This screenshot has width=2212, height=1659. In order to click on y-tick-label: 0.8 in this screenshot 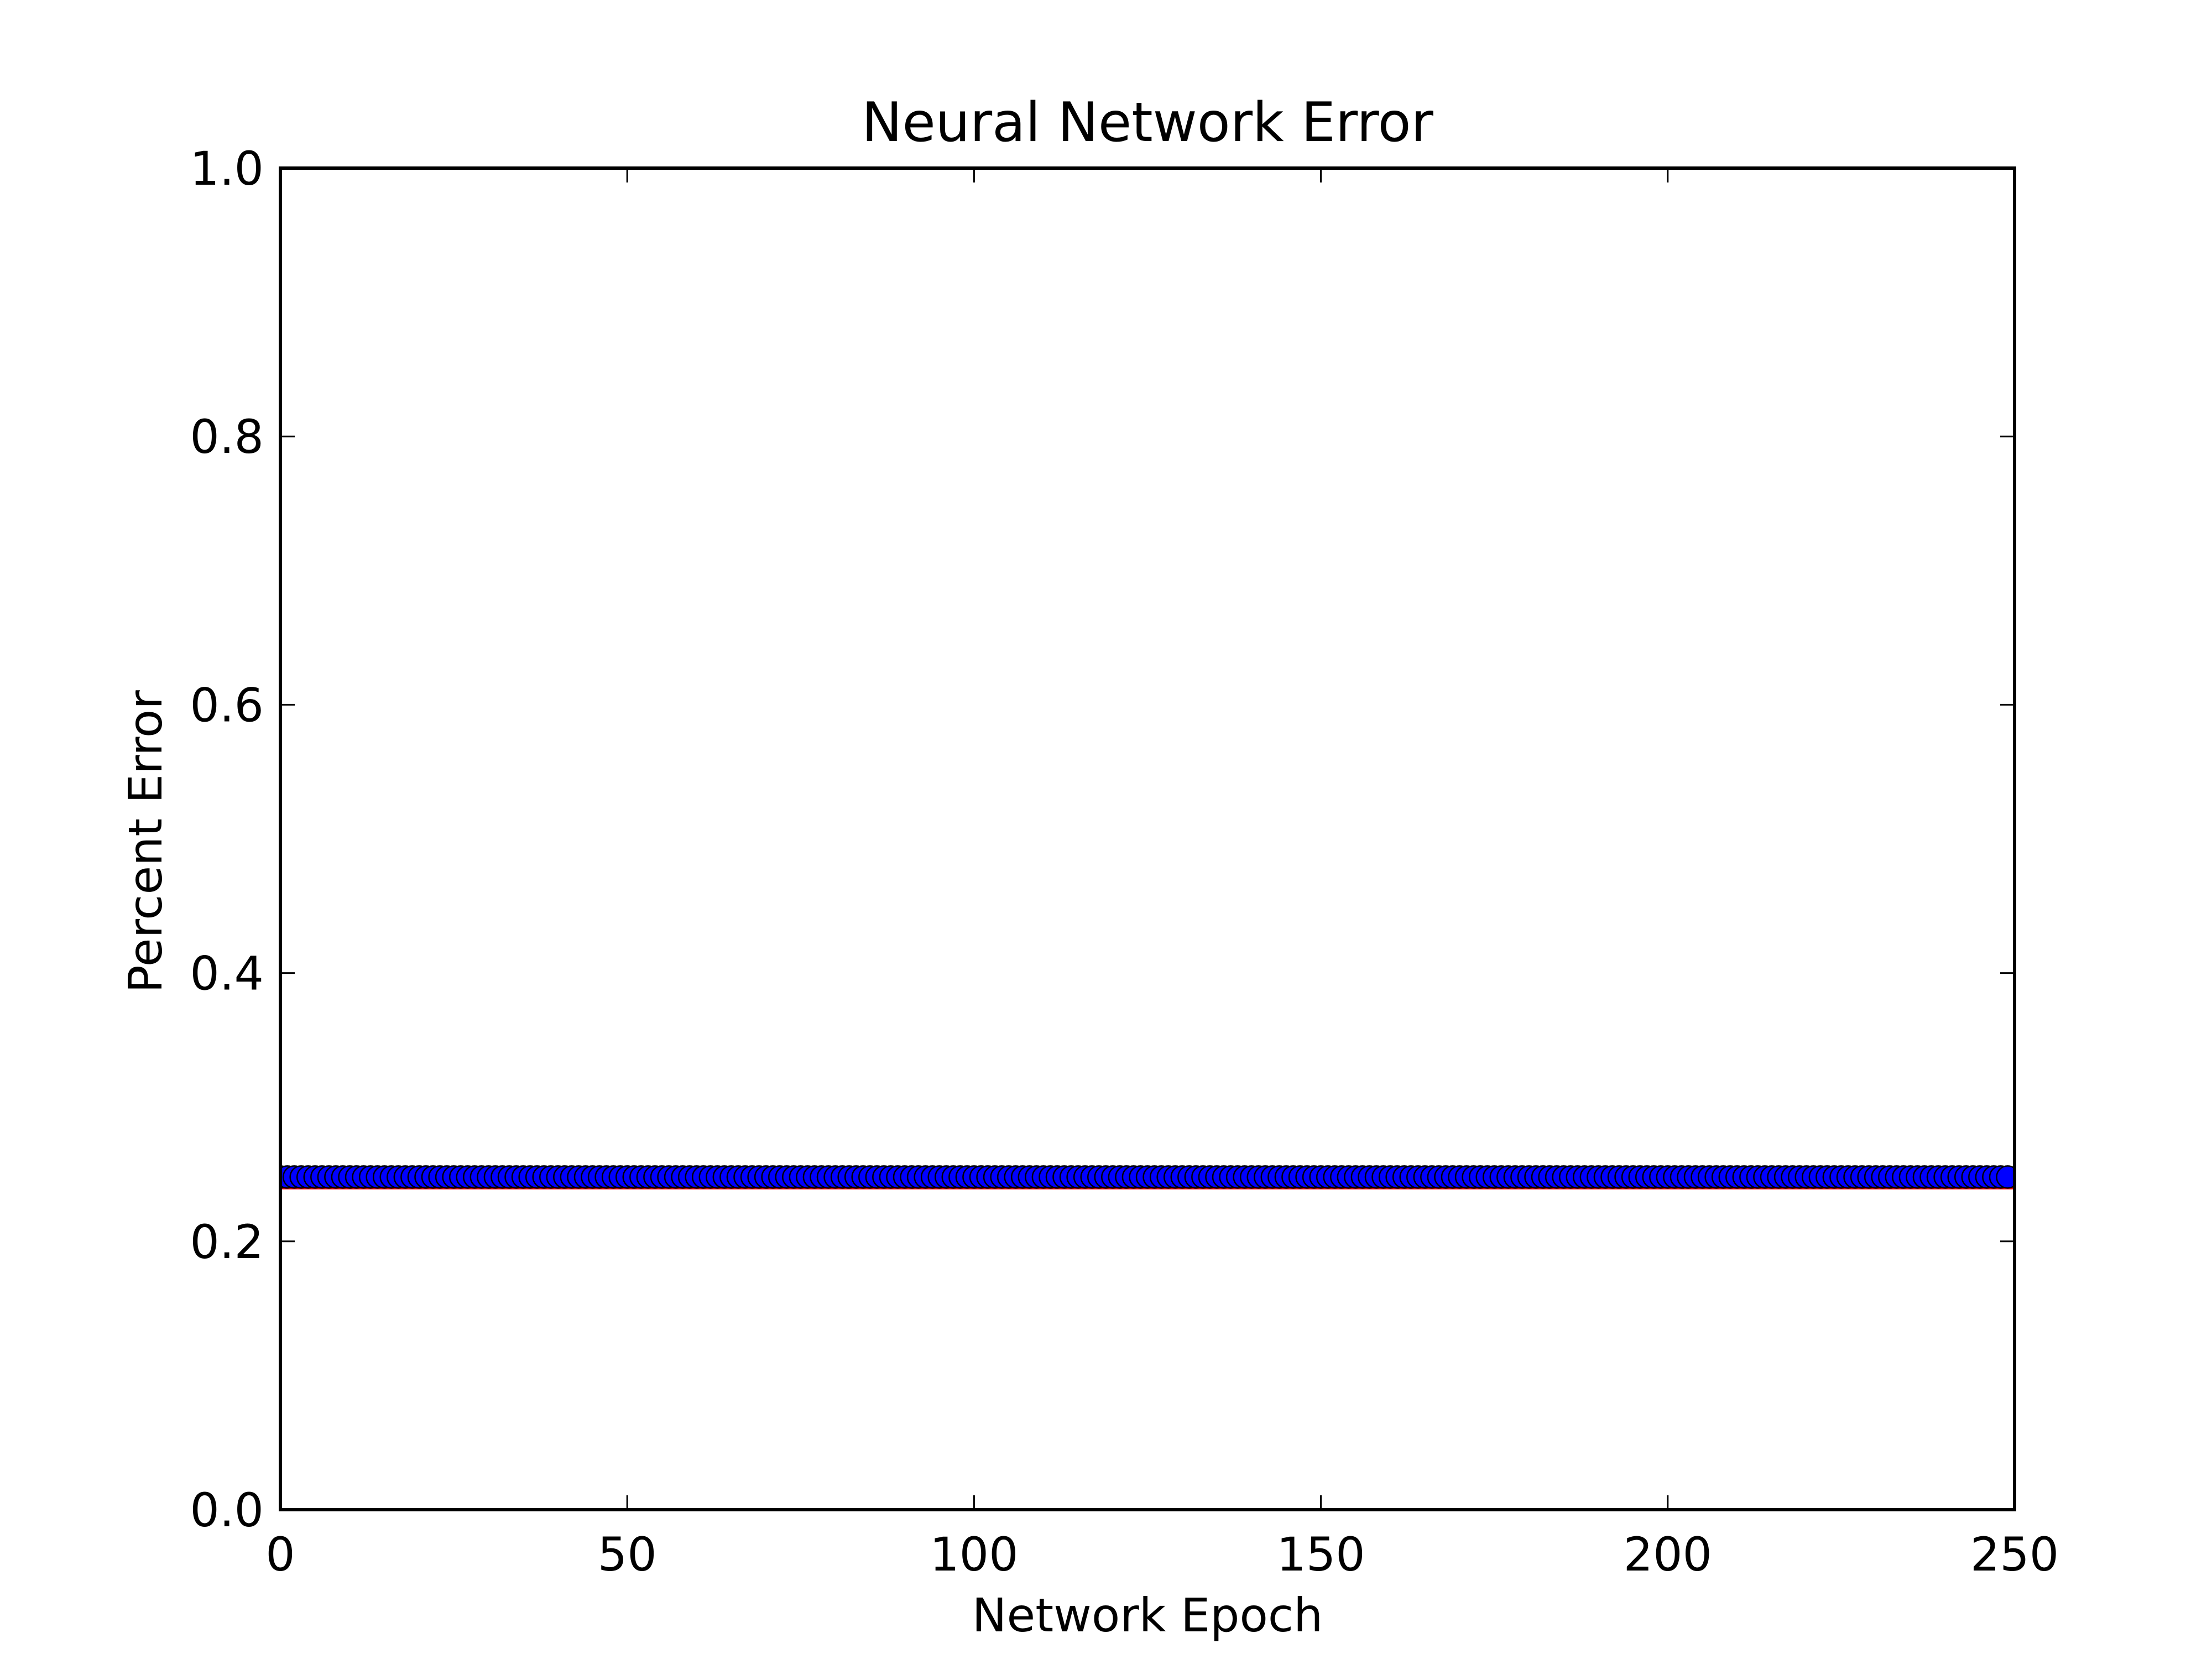, I will do `click(227, 437)`.